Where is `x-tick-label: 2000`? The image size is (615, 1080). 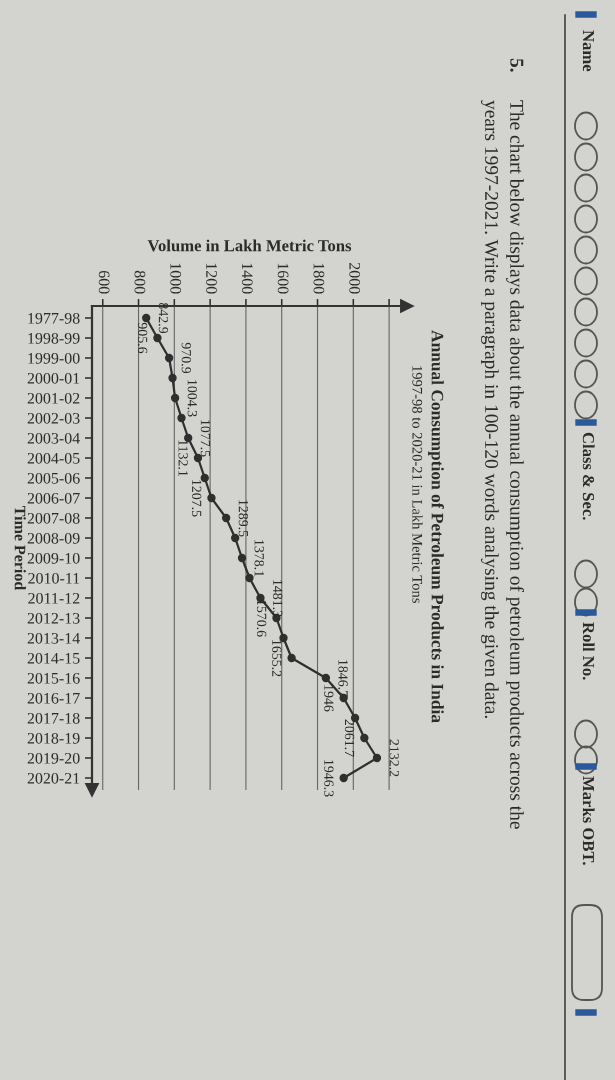 x-tick-label: 2000 is located at coordinates (355, 278).